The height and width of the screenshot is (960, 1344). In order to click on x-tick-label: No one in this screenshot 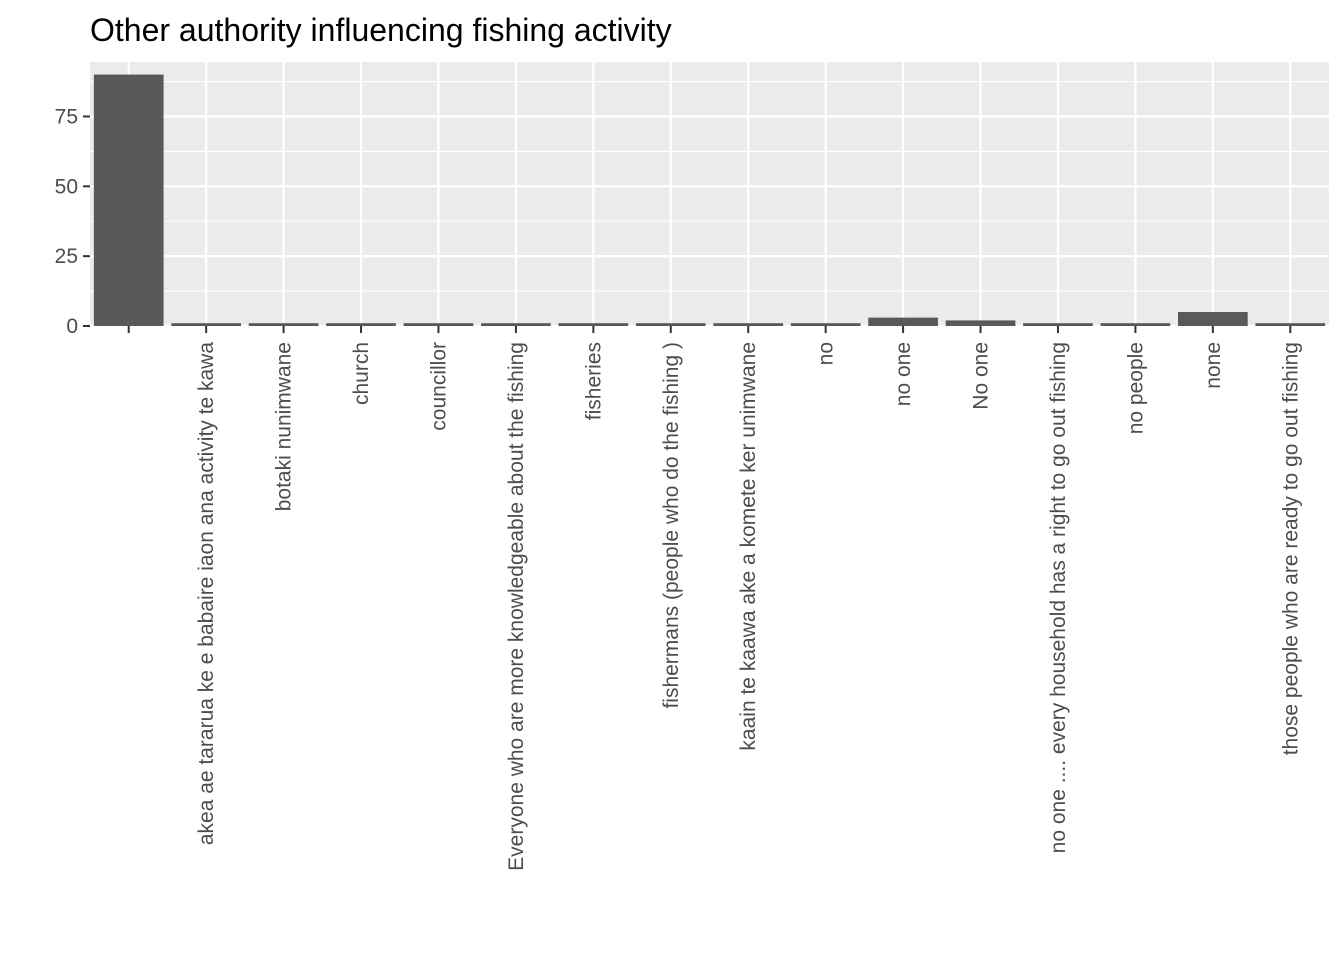, I will do `click(981, 376)`.